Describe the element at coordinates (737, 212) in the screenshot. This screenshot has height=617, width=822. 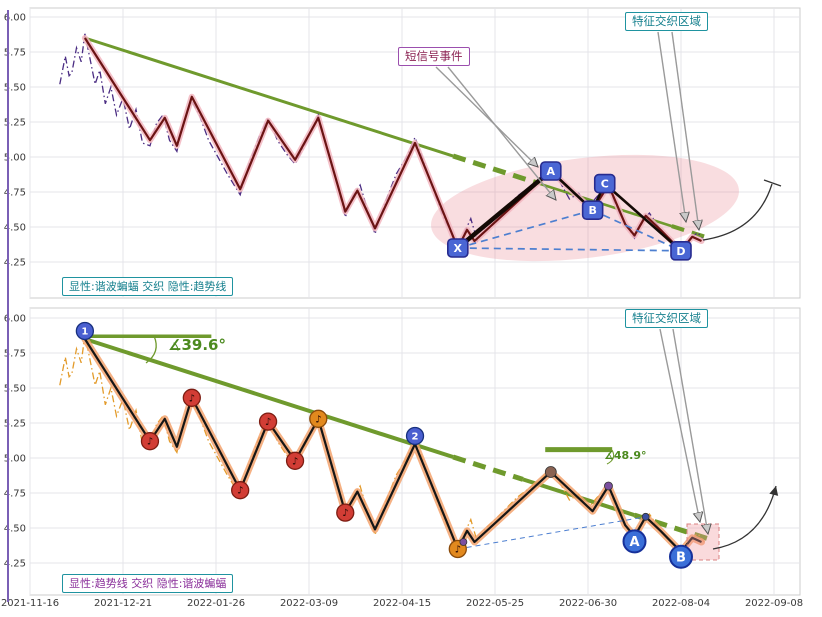
I see `curved-arrow-top` at that location.